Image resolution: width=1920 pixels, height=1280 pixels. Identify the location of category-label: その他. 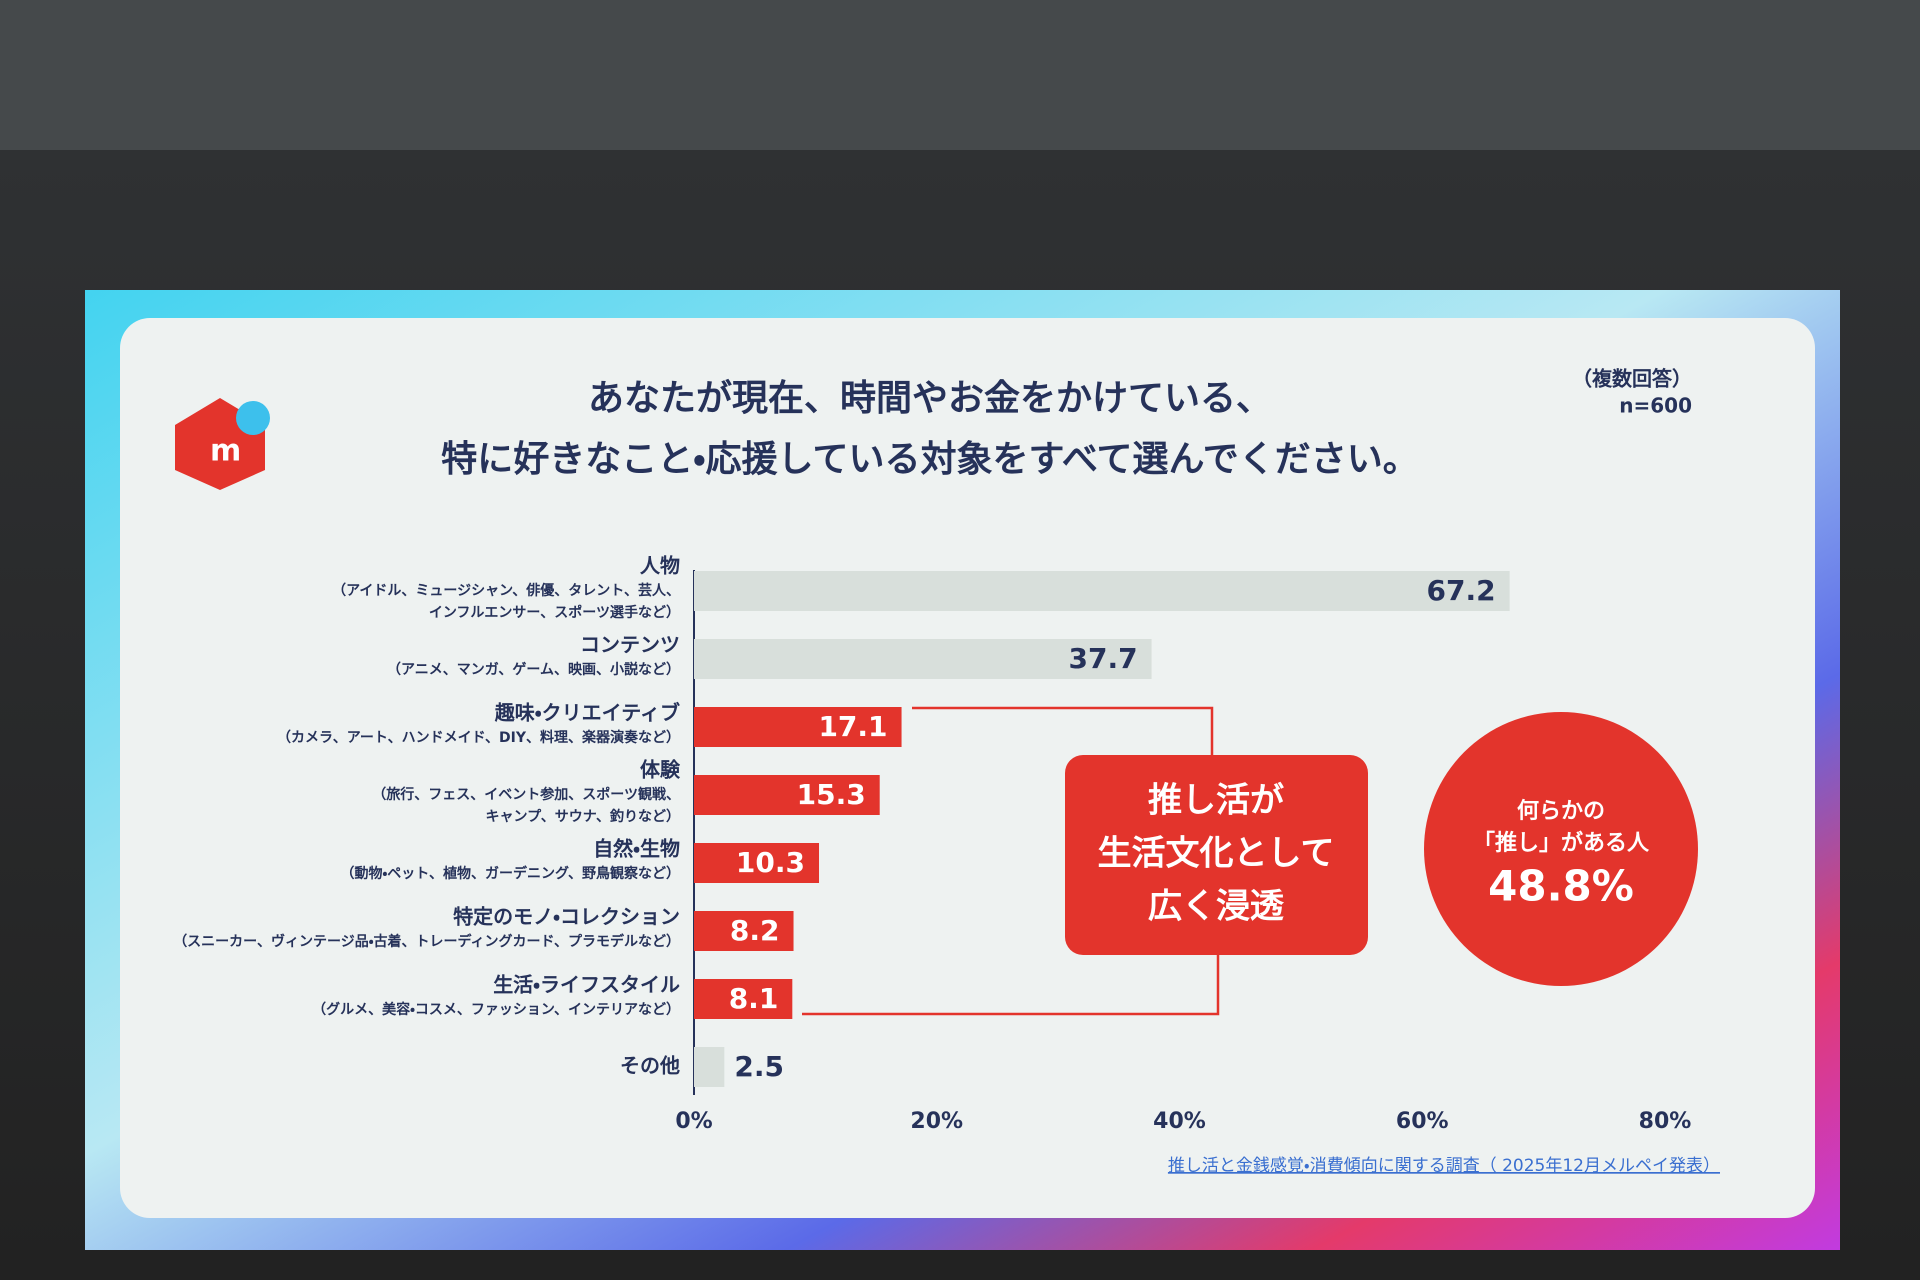
(650, 1066).